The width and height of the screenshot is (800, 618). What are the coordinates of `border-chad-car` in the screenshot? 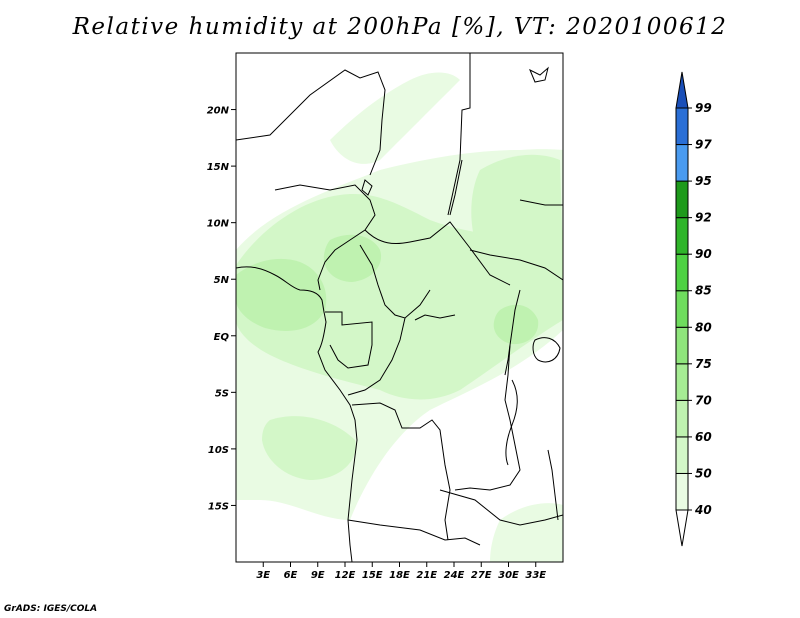 It's located at (437, 253).